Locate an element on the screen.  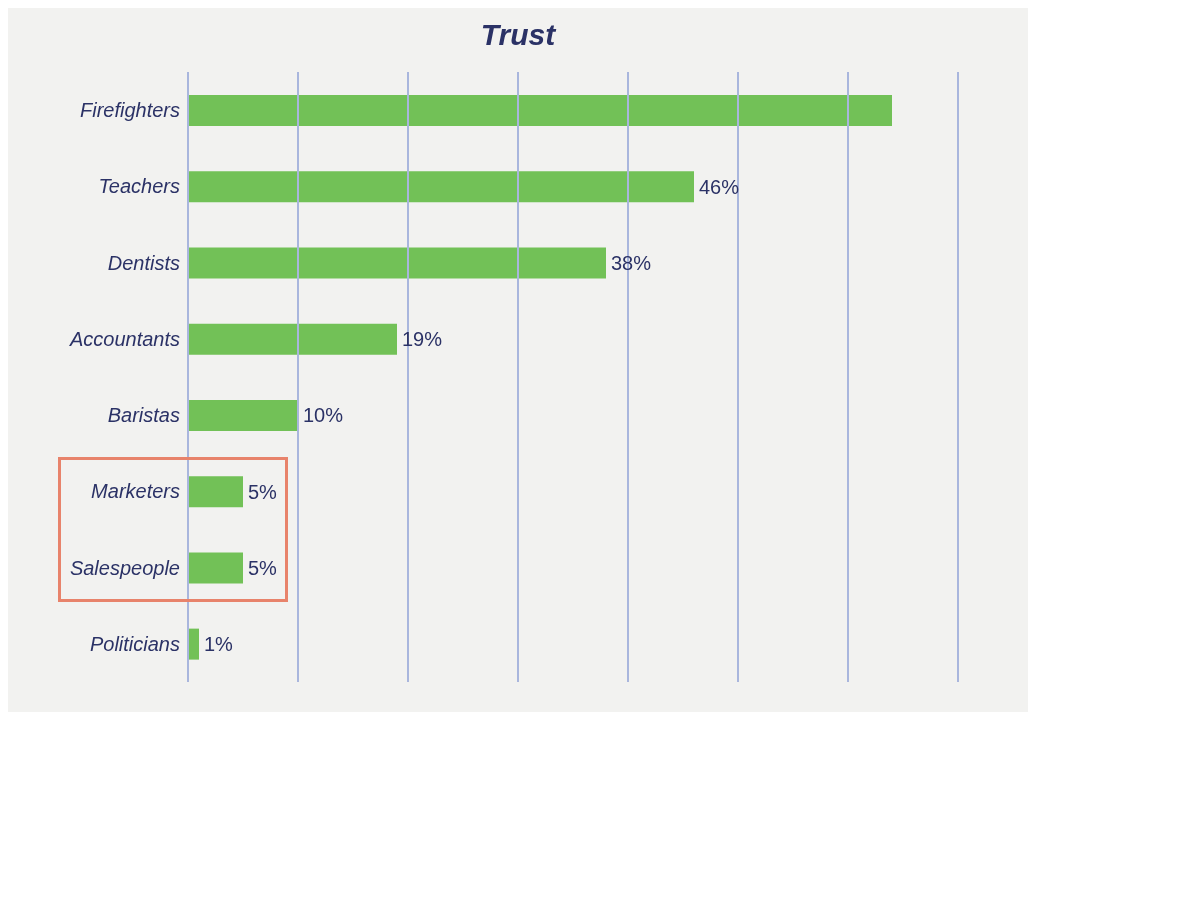
y-tick-label: Teachers is located at coordinates (139, 186).